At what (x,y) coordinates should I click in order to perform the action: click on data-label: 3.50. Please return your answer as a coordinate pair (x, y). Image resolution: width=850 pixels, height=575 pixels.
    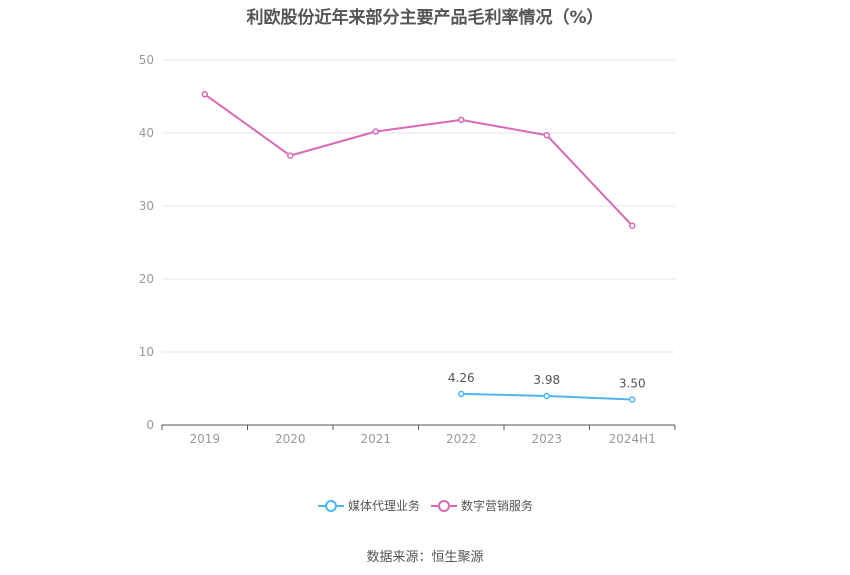
    Looking at the image, I should click on (632, 383).